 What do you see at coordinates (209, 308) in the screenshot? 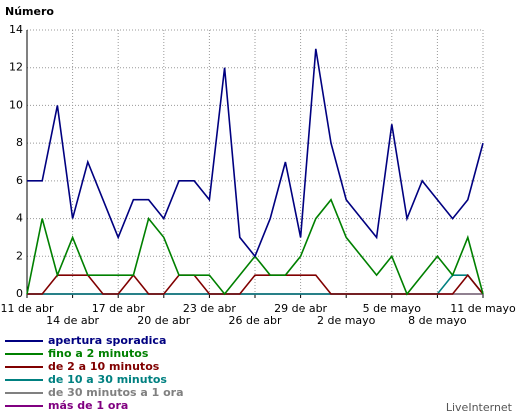
I see `x-tick-label: 23 de abr` at bounding box center [209, 308].